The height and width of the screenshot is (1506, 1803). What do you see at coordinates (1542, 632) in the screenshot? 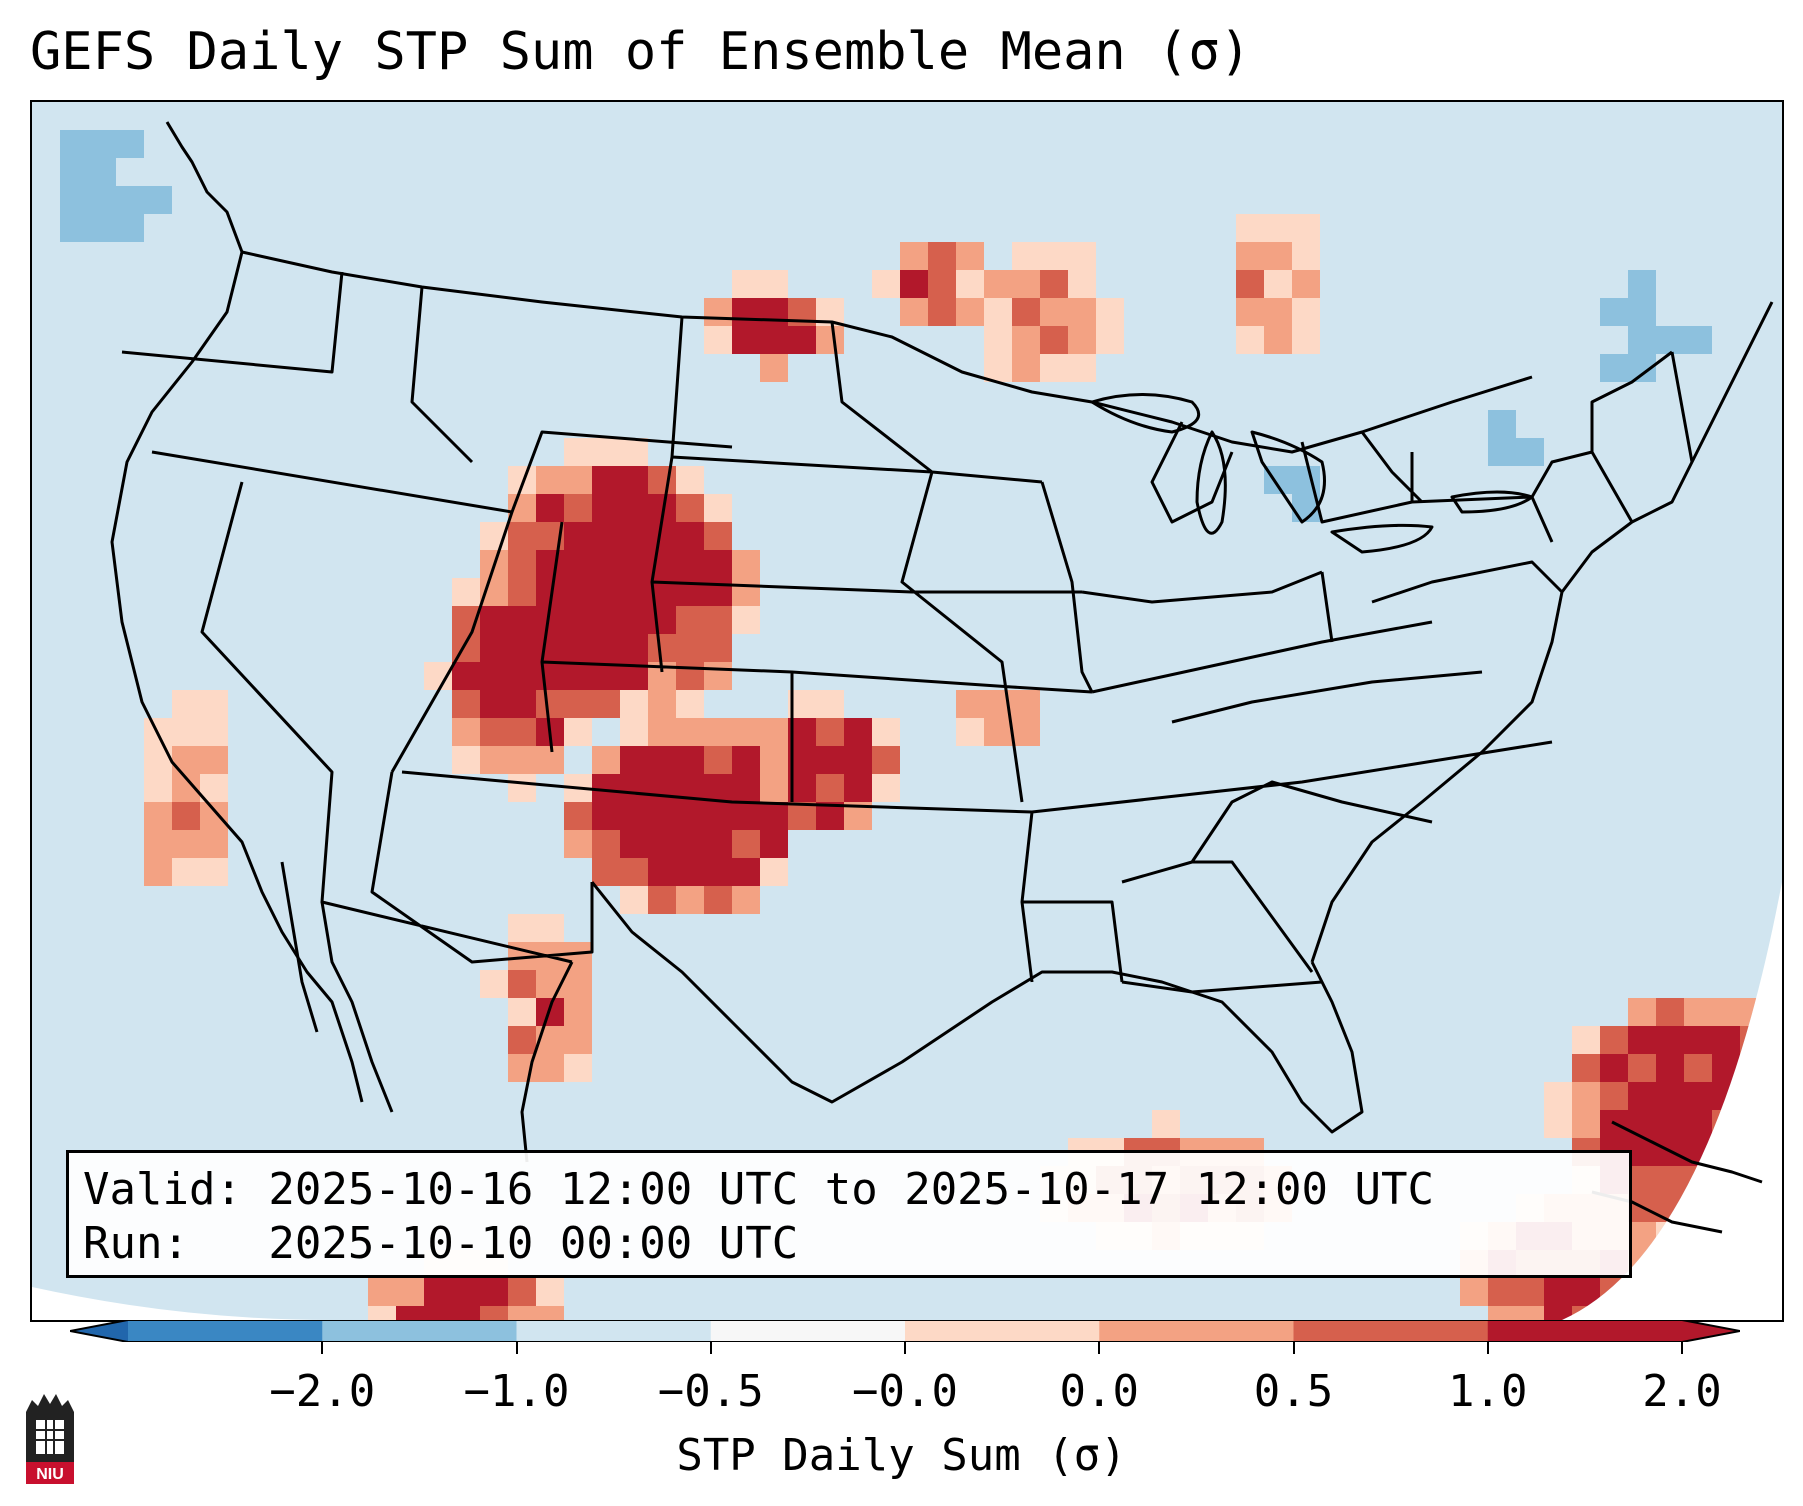
I see `atlantic-coast` at bounding box center [1542, 632].